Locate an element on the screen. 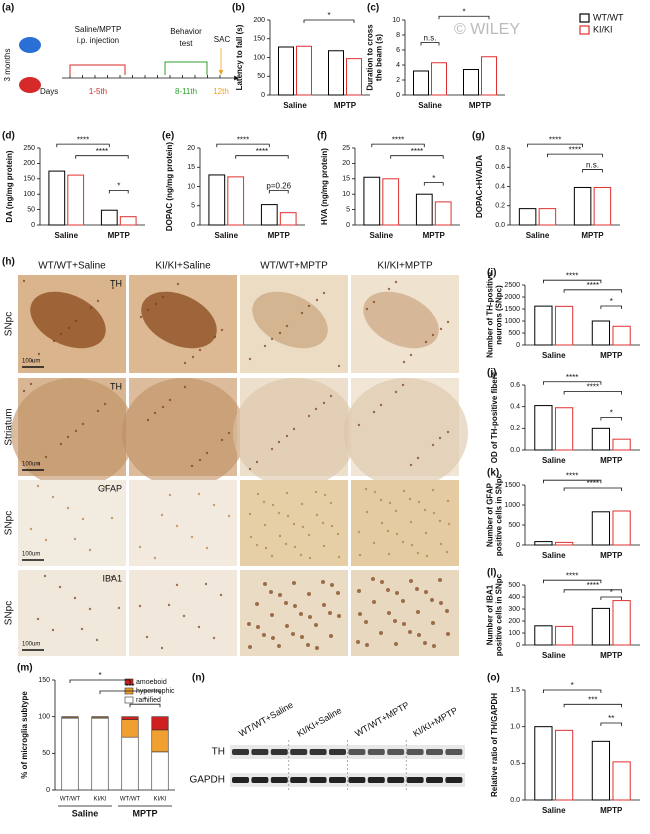 The width and height of the screenshot is (650, 834). y-tick-label: 150 is located at coordinates (44, 680).